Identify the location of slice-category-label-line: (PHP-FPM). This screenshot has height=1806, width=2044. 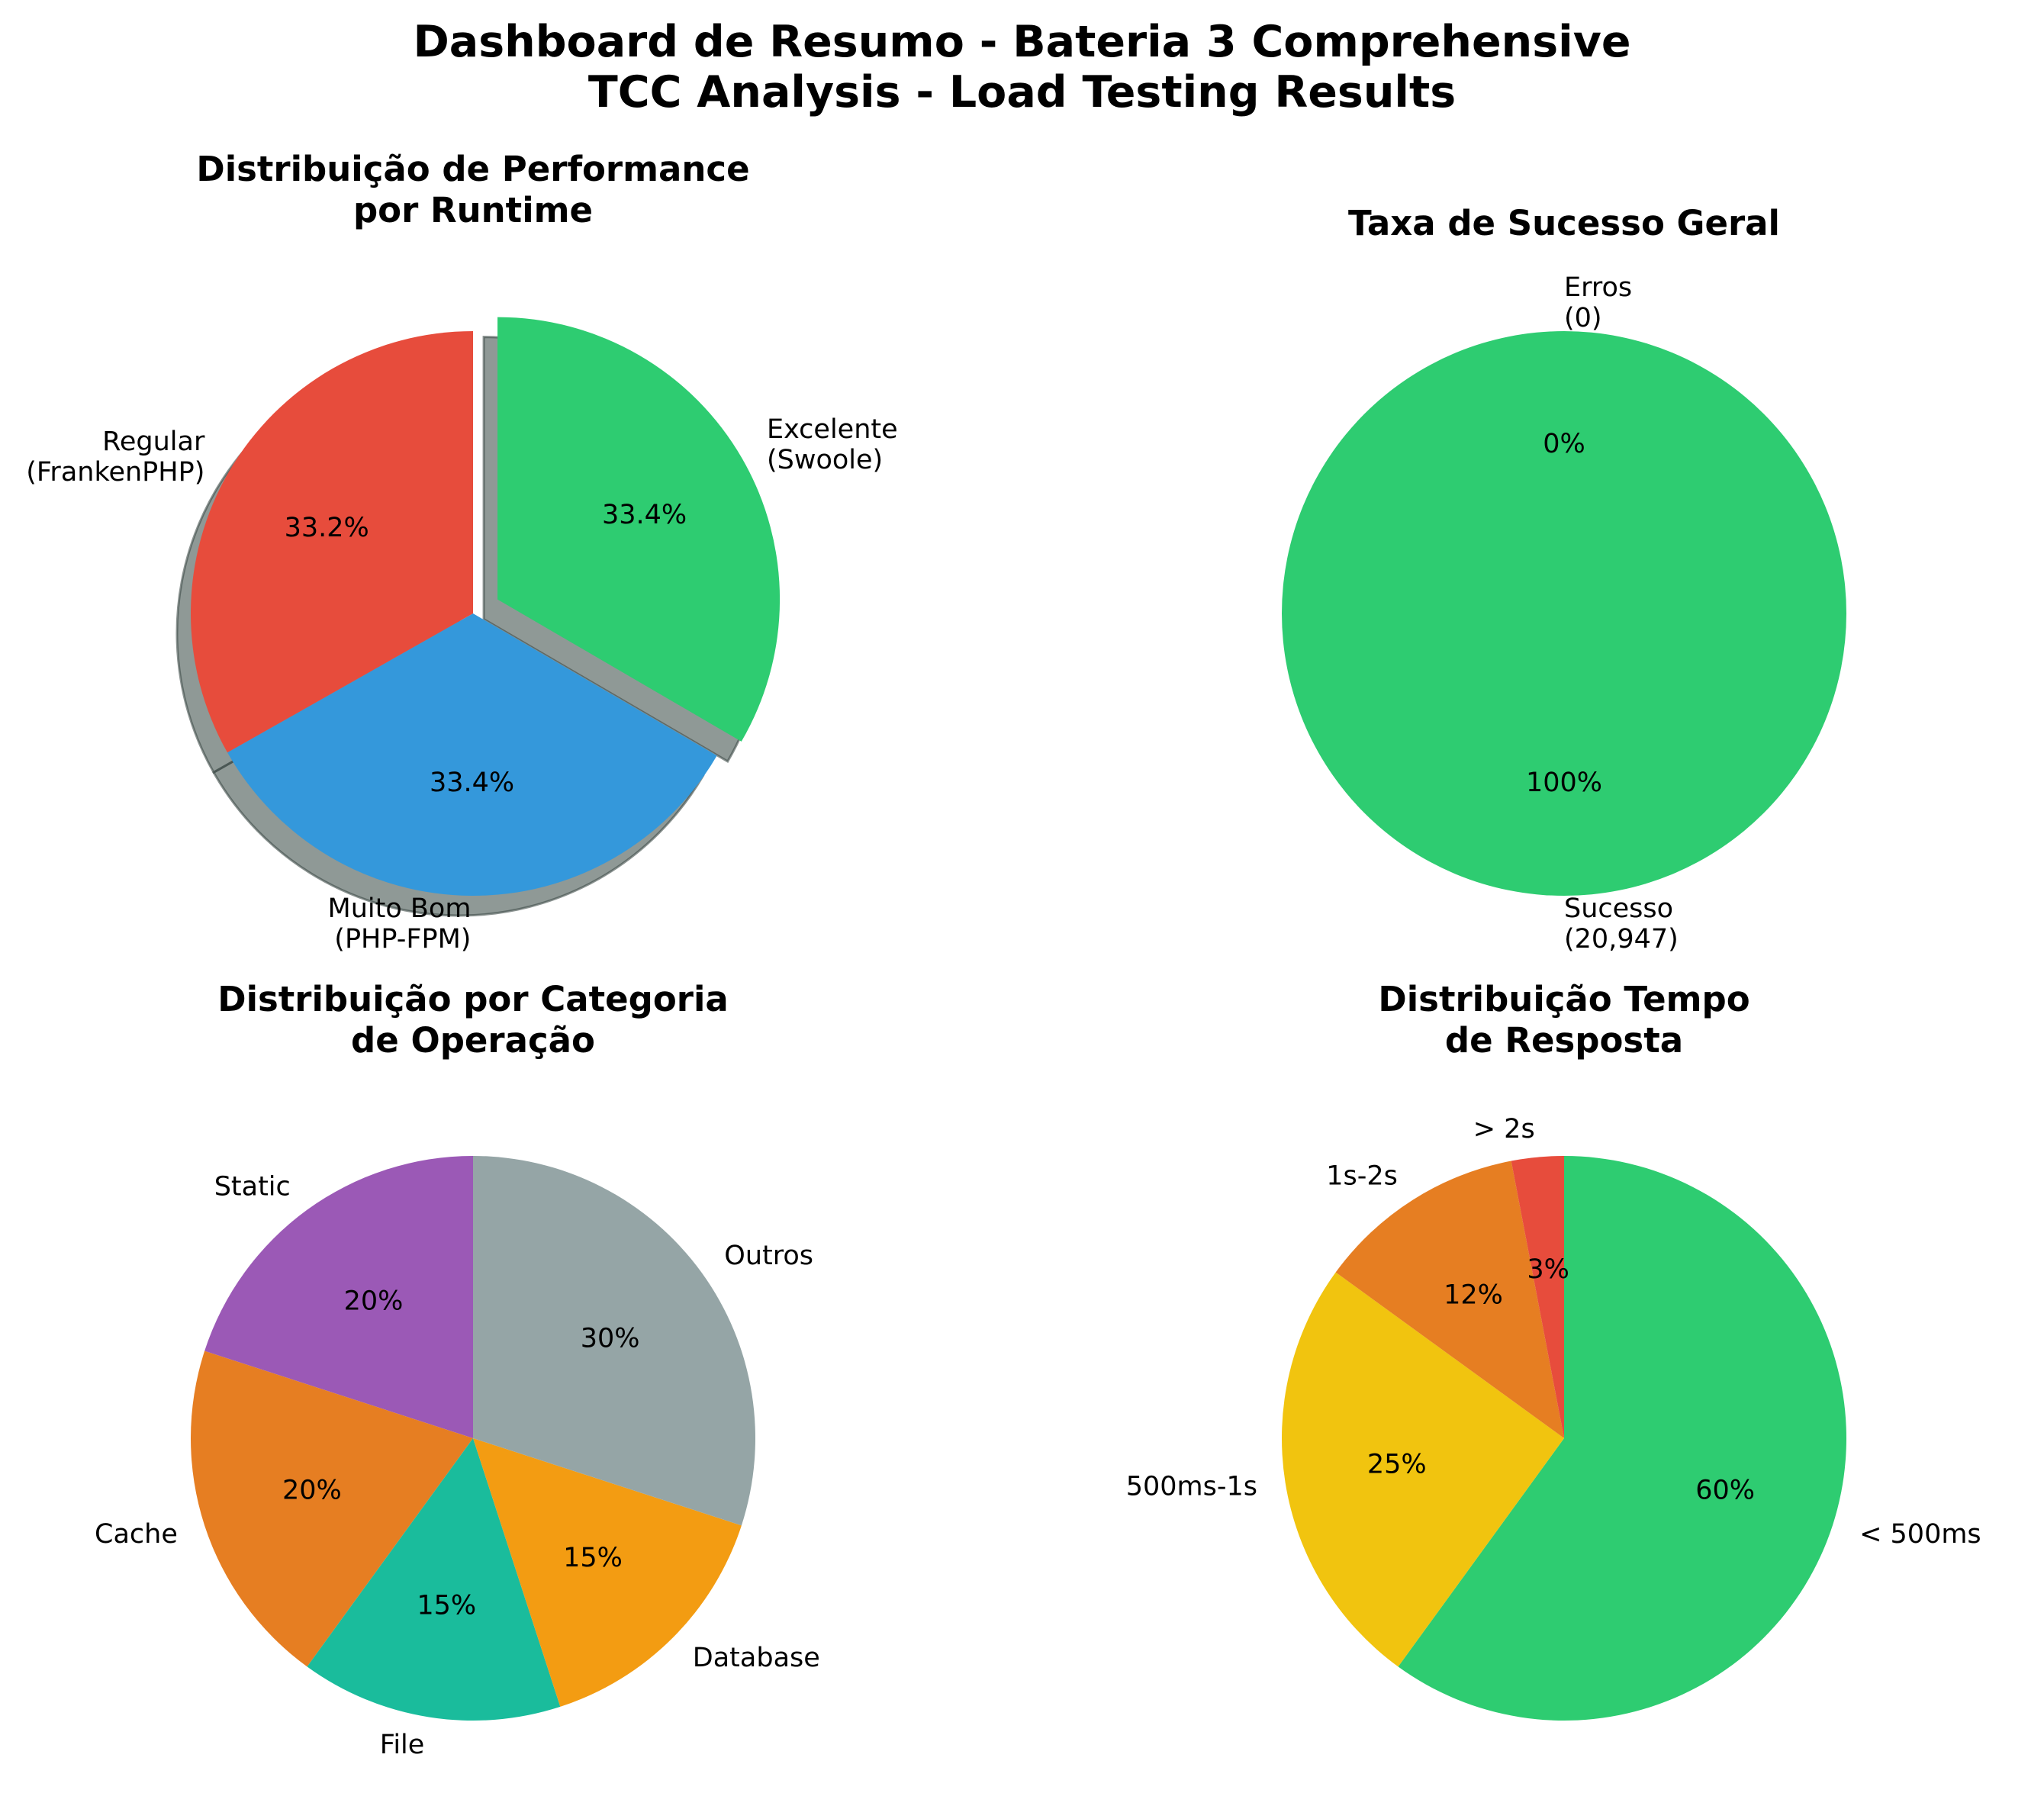
(403, 940).